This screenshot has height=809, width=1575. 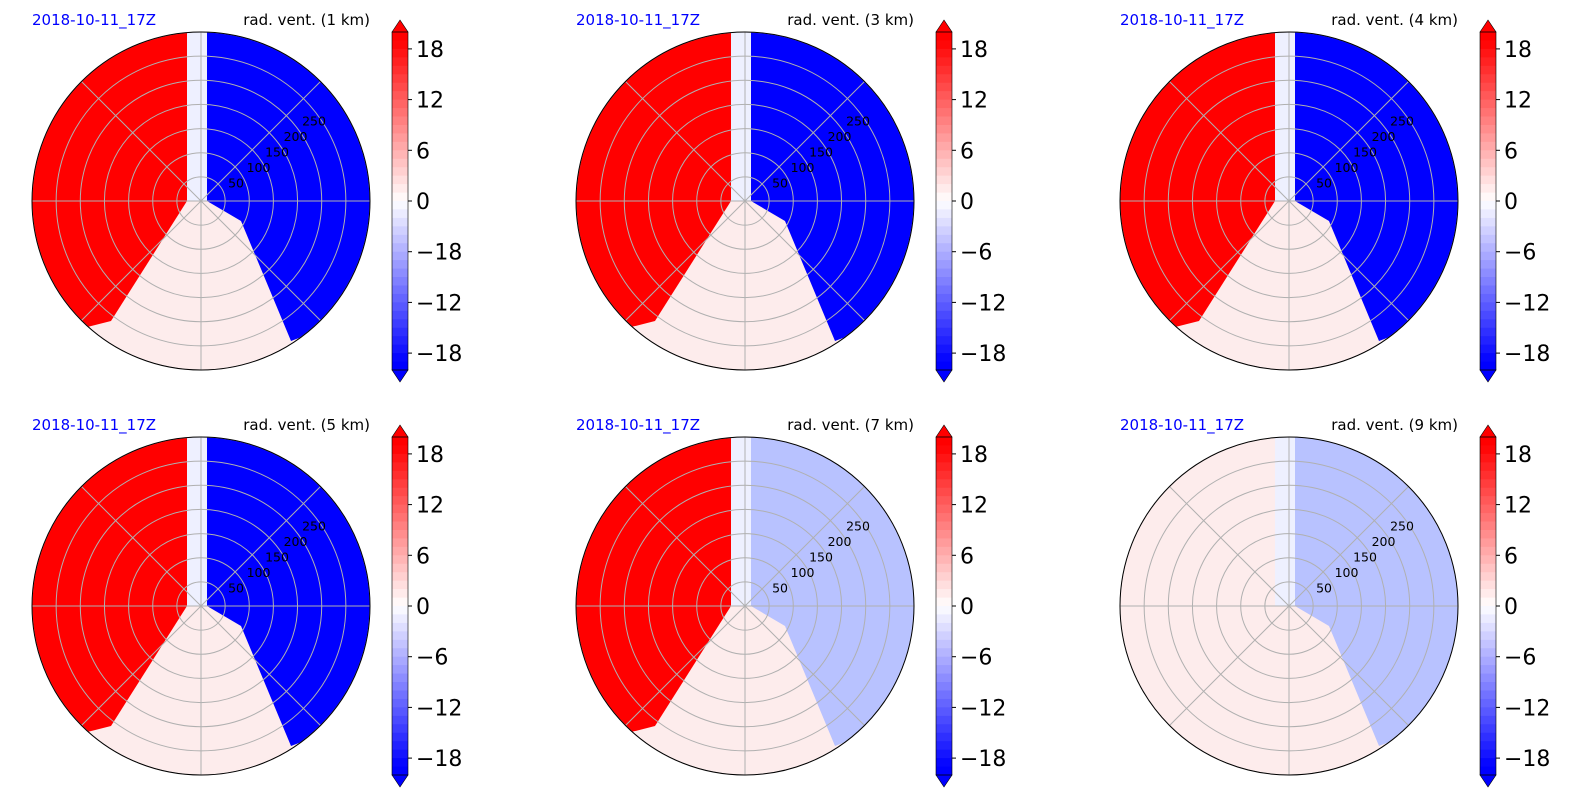 I want to click on panel-title: rad. vent. (4 km), so click(x=1394, y=20).